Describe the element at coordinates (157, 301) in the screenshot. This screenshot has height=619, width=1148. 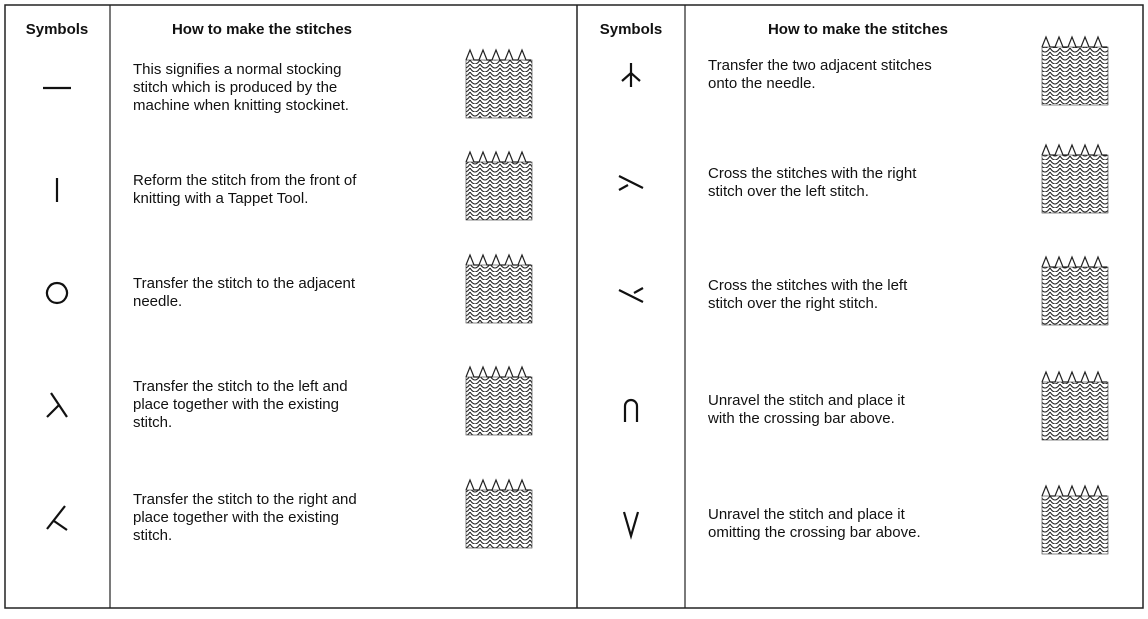
I see `stitch-description: needle.` at that location.